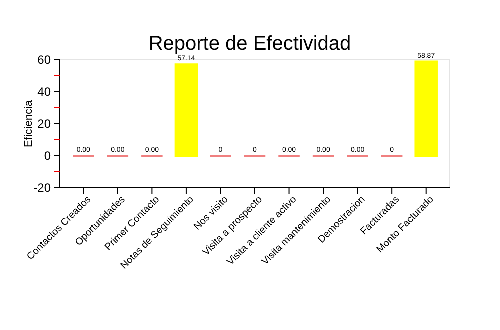 The image size is (500, 330). I want to click on y-tick-label: 40, so click(45, 91).